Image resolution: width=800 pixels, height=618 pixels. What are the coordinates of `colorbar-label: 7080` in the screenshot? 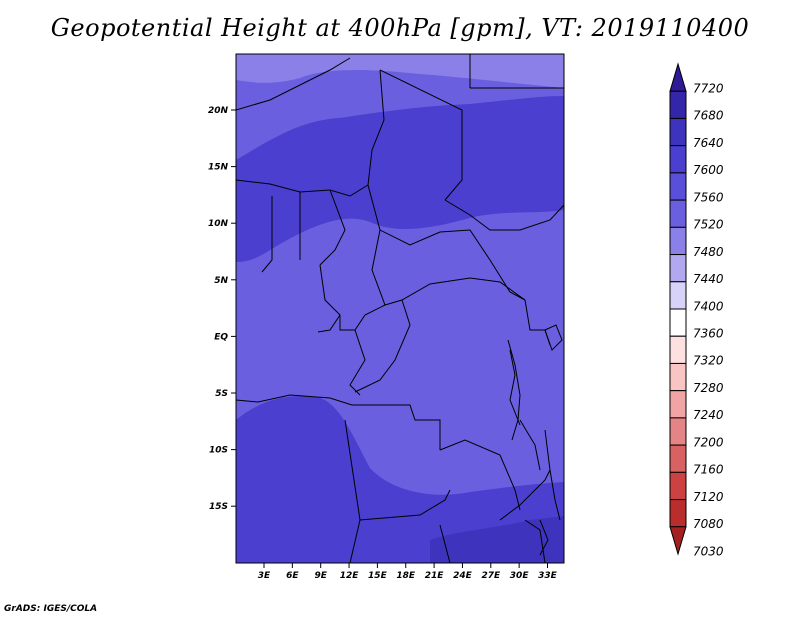 It's located at (708, 524).